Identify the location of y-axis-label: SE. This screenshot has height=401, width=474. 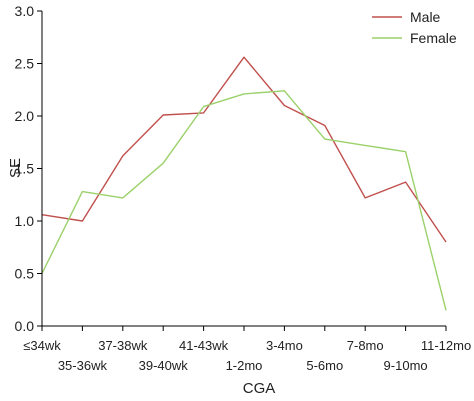
(15, 168).